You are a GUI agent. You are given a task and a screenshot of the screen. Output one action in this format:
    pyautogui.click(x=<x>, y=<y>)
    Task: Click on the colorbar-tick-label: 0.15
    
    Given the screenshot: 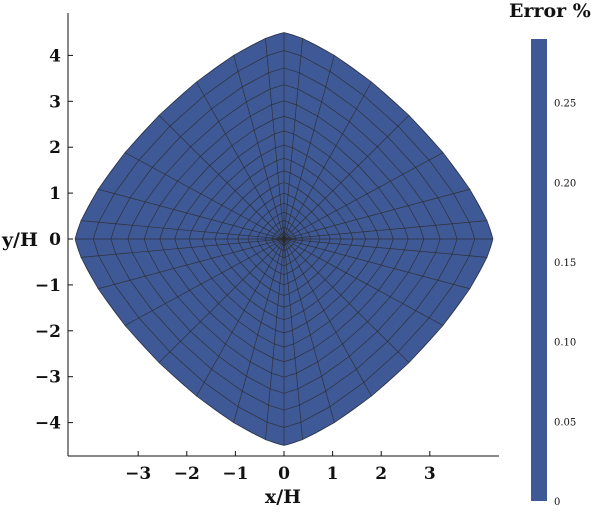 What is the action you would take?
    pyautogui.click(x=565, y=263)
    